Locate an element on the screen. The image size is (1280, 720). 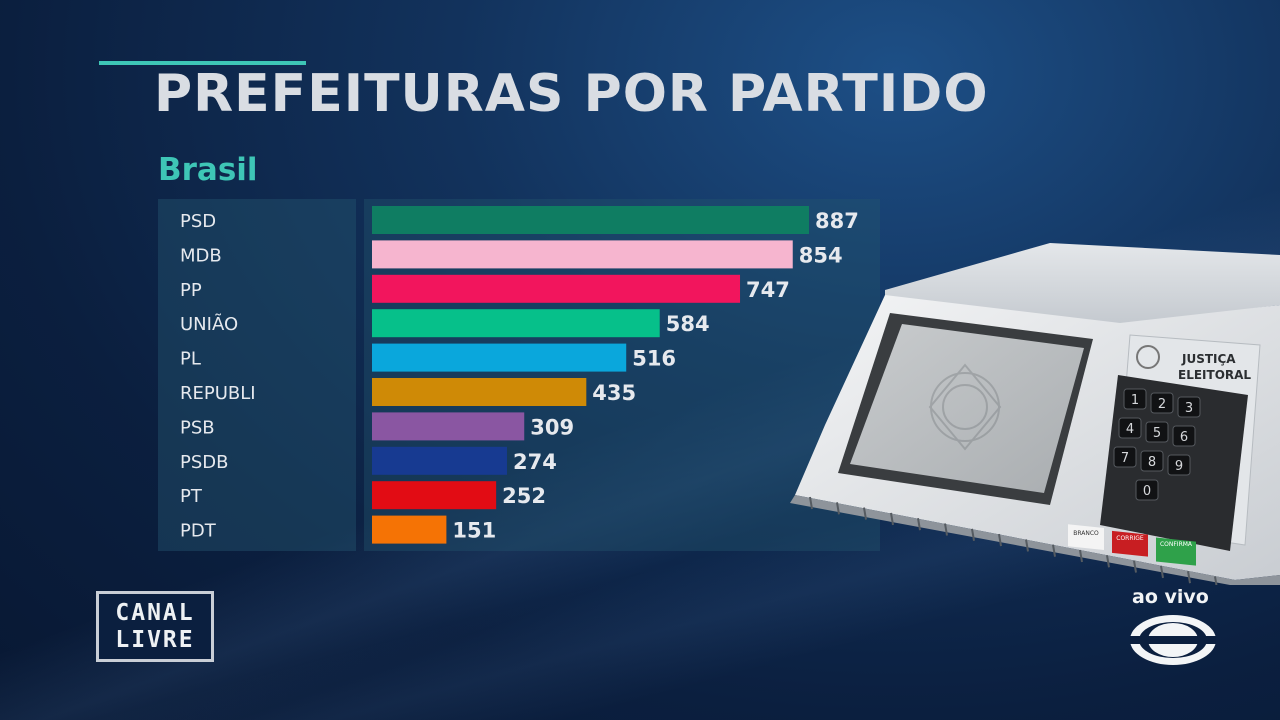
data-label: 309 is located at coordinates (552, 427).